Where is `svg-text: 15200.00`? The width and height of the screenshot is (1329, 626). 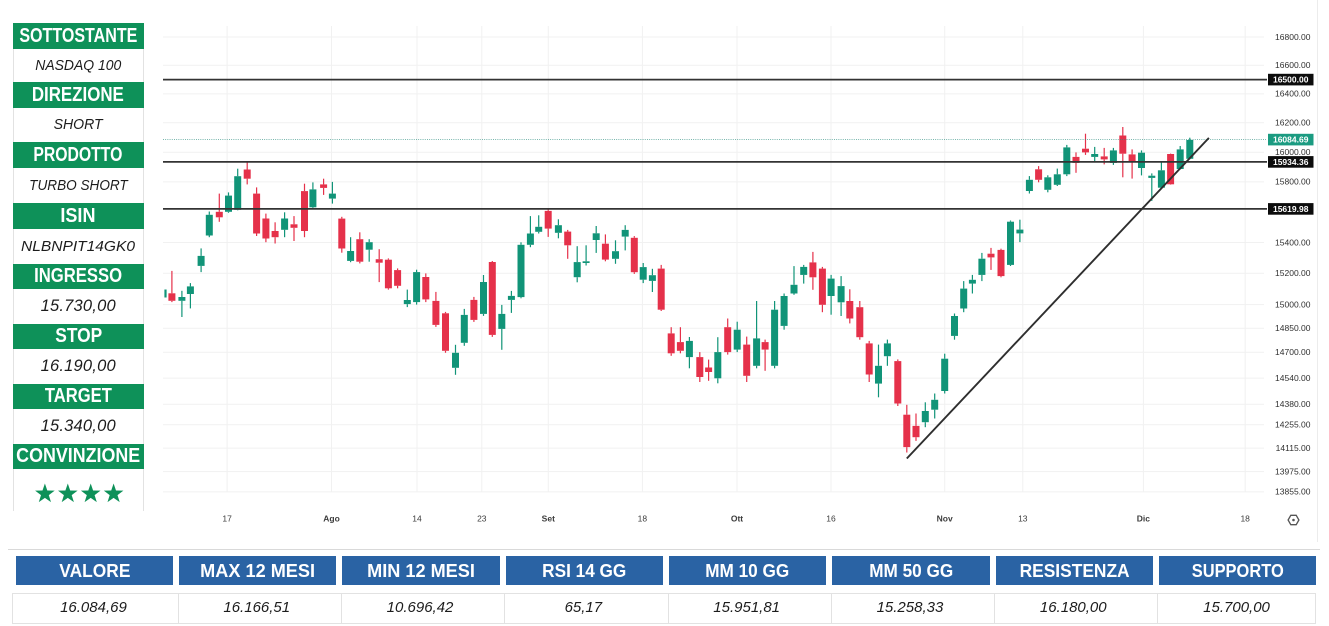 svg-text: 15200.00 is located at coordinates (1293, 273).